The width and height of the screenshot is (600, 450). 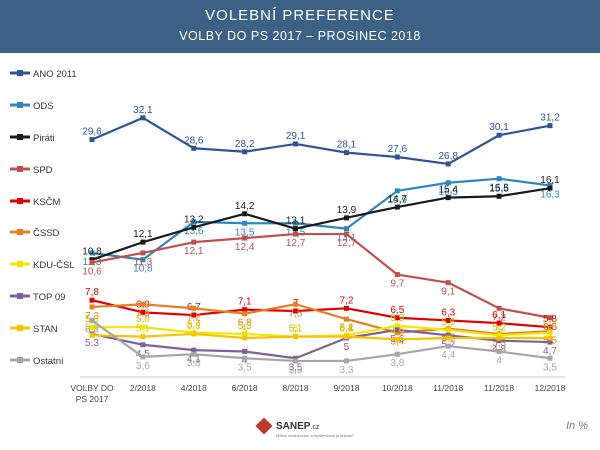 I want to click on data-label--ssd-6: 5,4, so click(x=397, y=342).